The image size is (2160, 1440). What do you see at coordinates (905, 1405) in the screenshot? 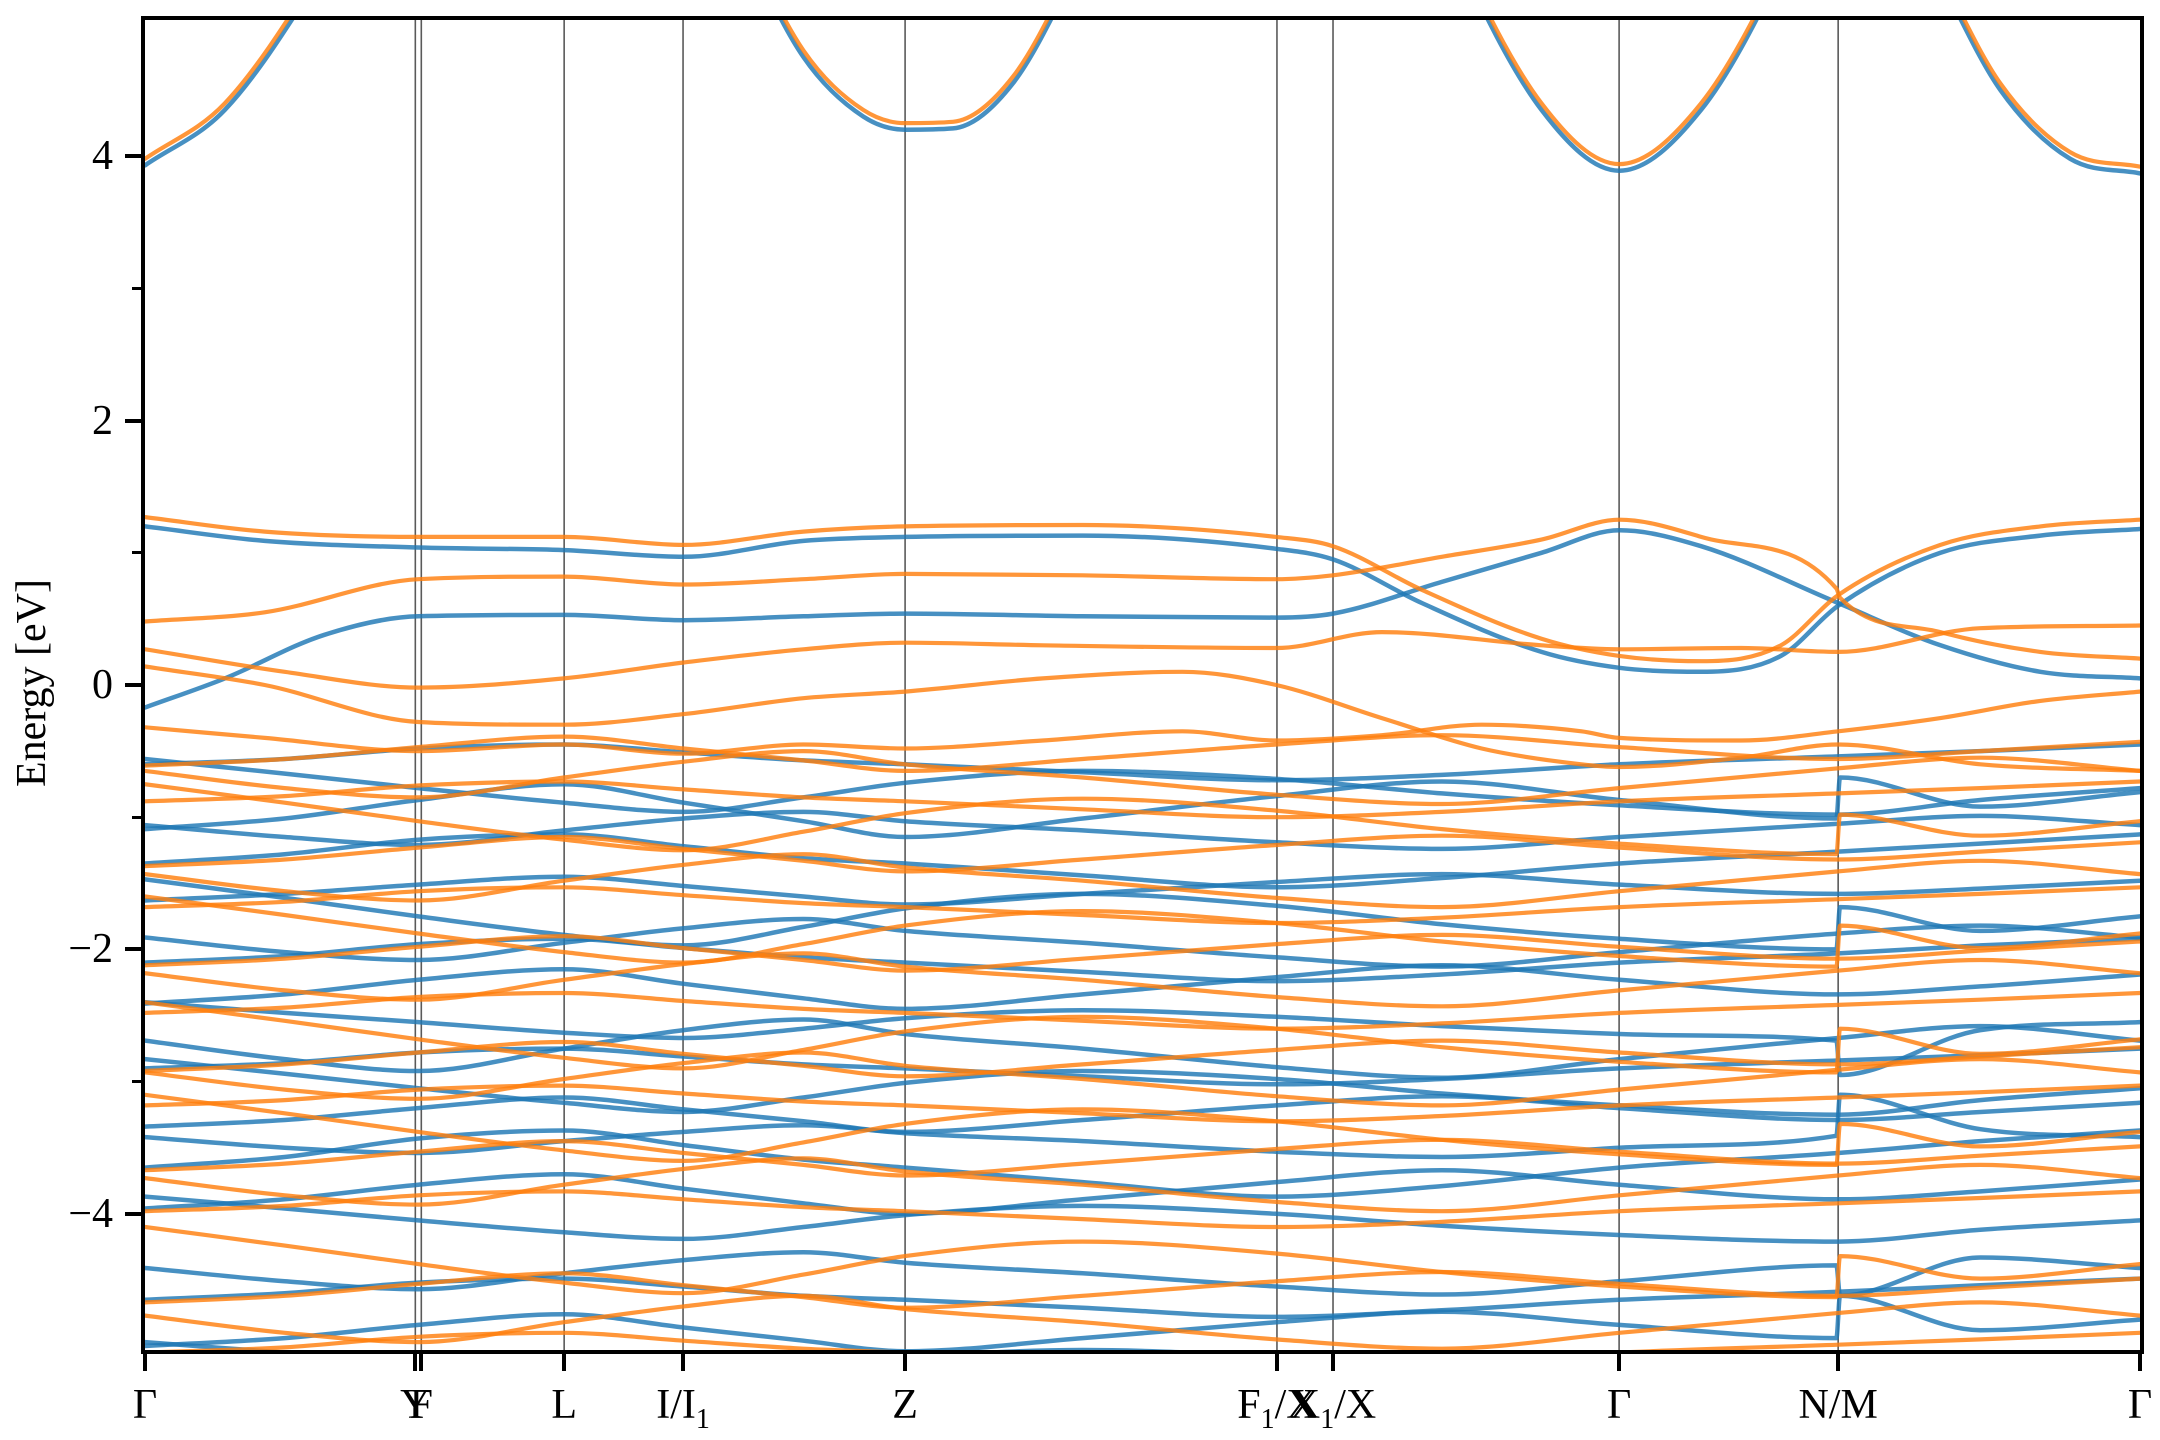
I see `x-tick-label: Z` at bounding box center [905, 1405].